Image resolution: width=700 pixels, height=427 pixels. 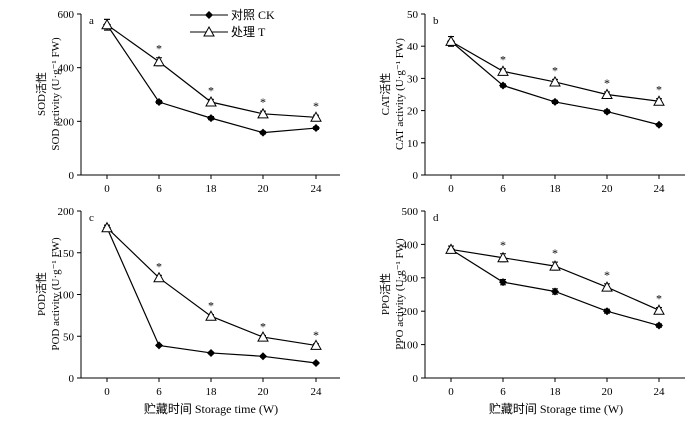 I want to click on panel-label: b, so click(x=436, y=21).